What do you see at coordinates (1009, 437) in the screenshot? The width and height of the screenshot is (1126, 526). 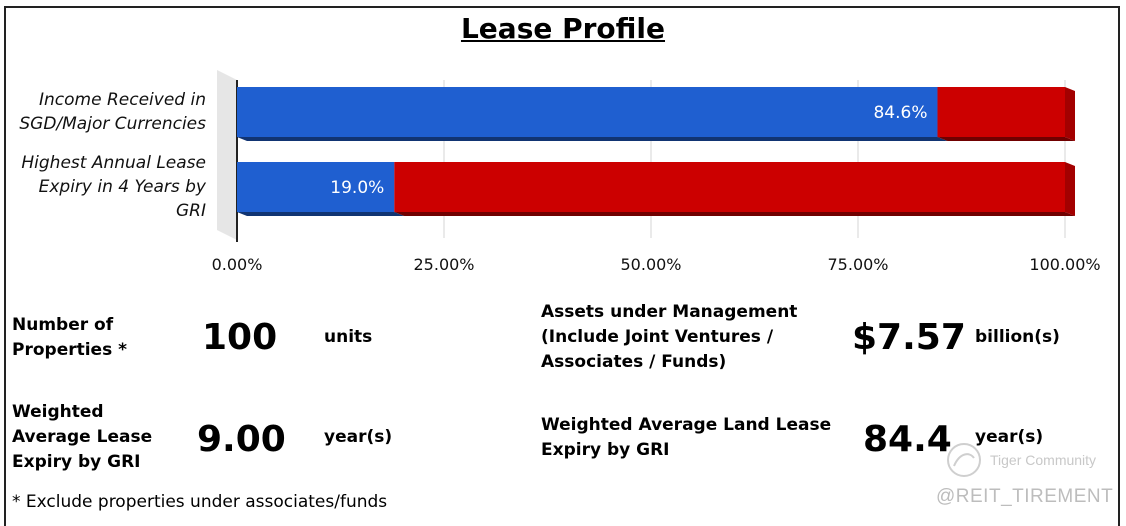 I see `land-lease-unit: year(s)` at bounding box center [1009, 437].